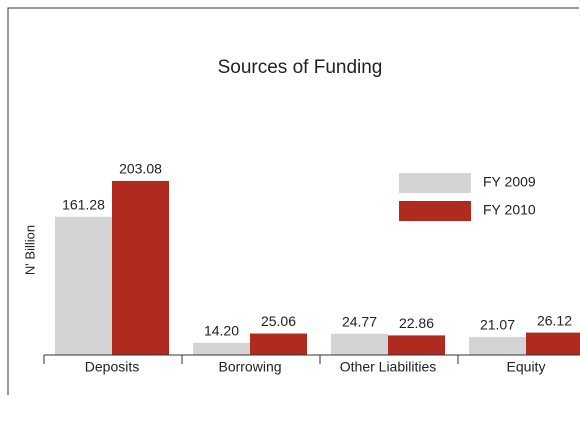 Image resolution: width=580 pixels, height=421 pixels. Describe the element at coordinates (249, 367) in the screenshot. I see `x-tick-label: Borrowing` at that location.